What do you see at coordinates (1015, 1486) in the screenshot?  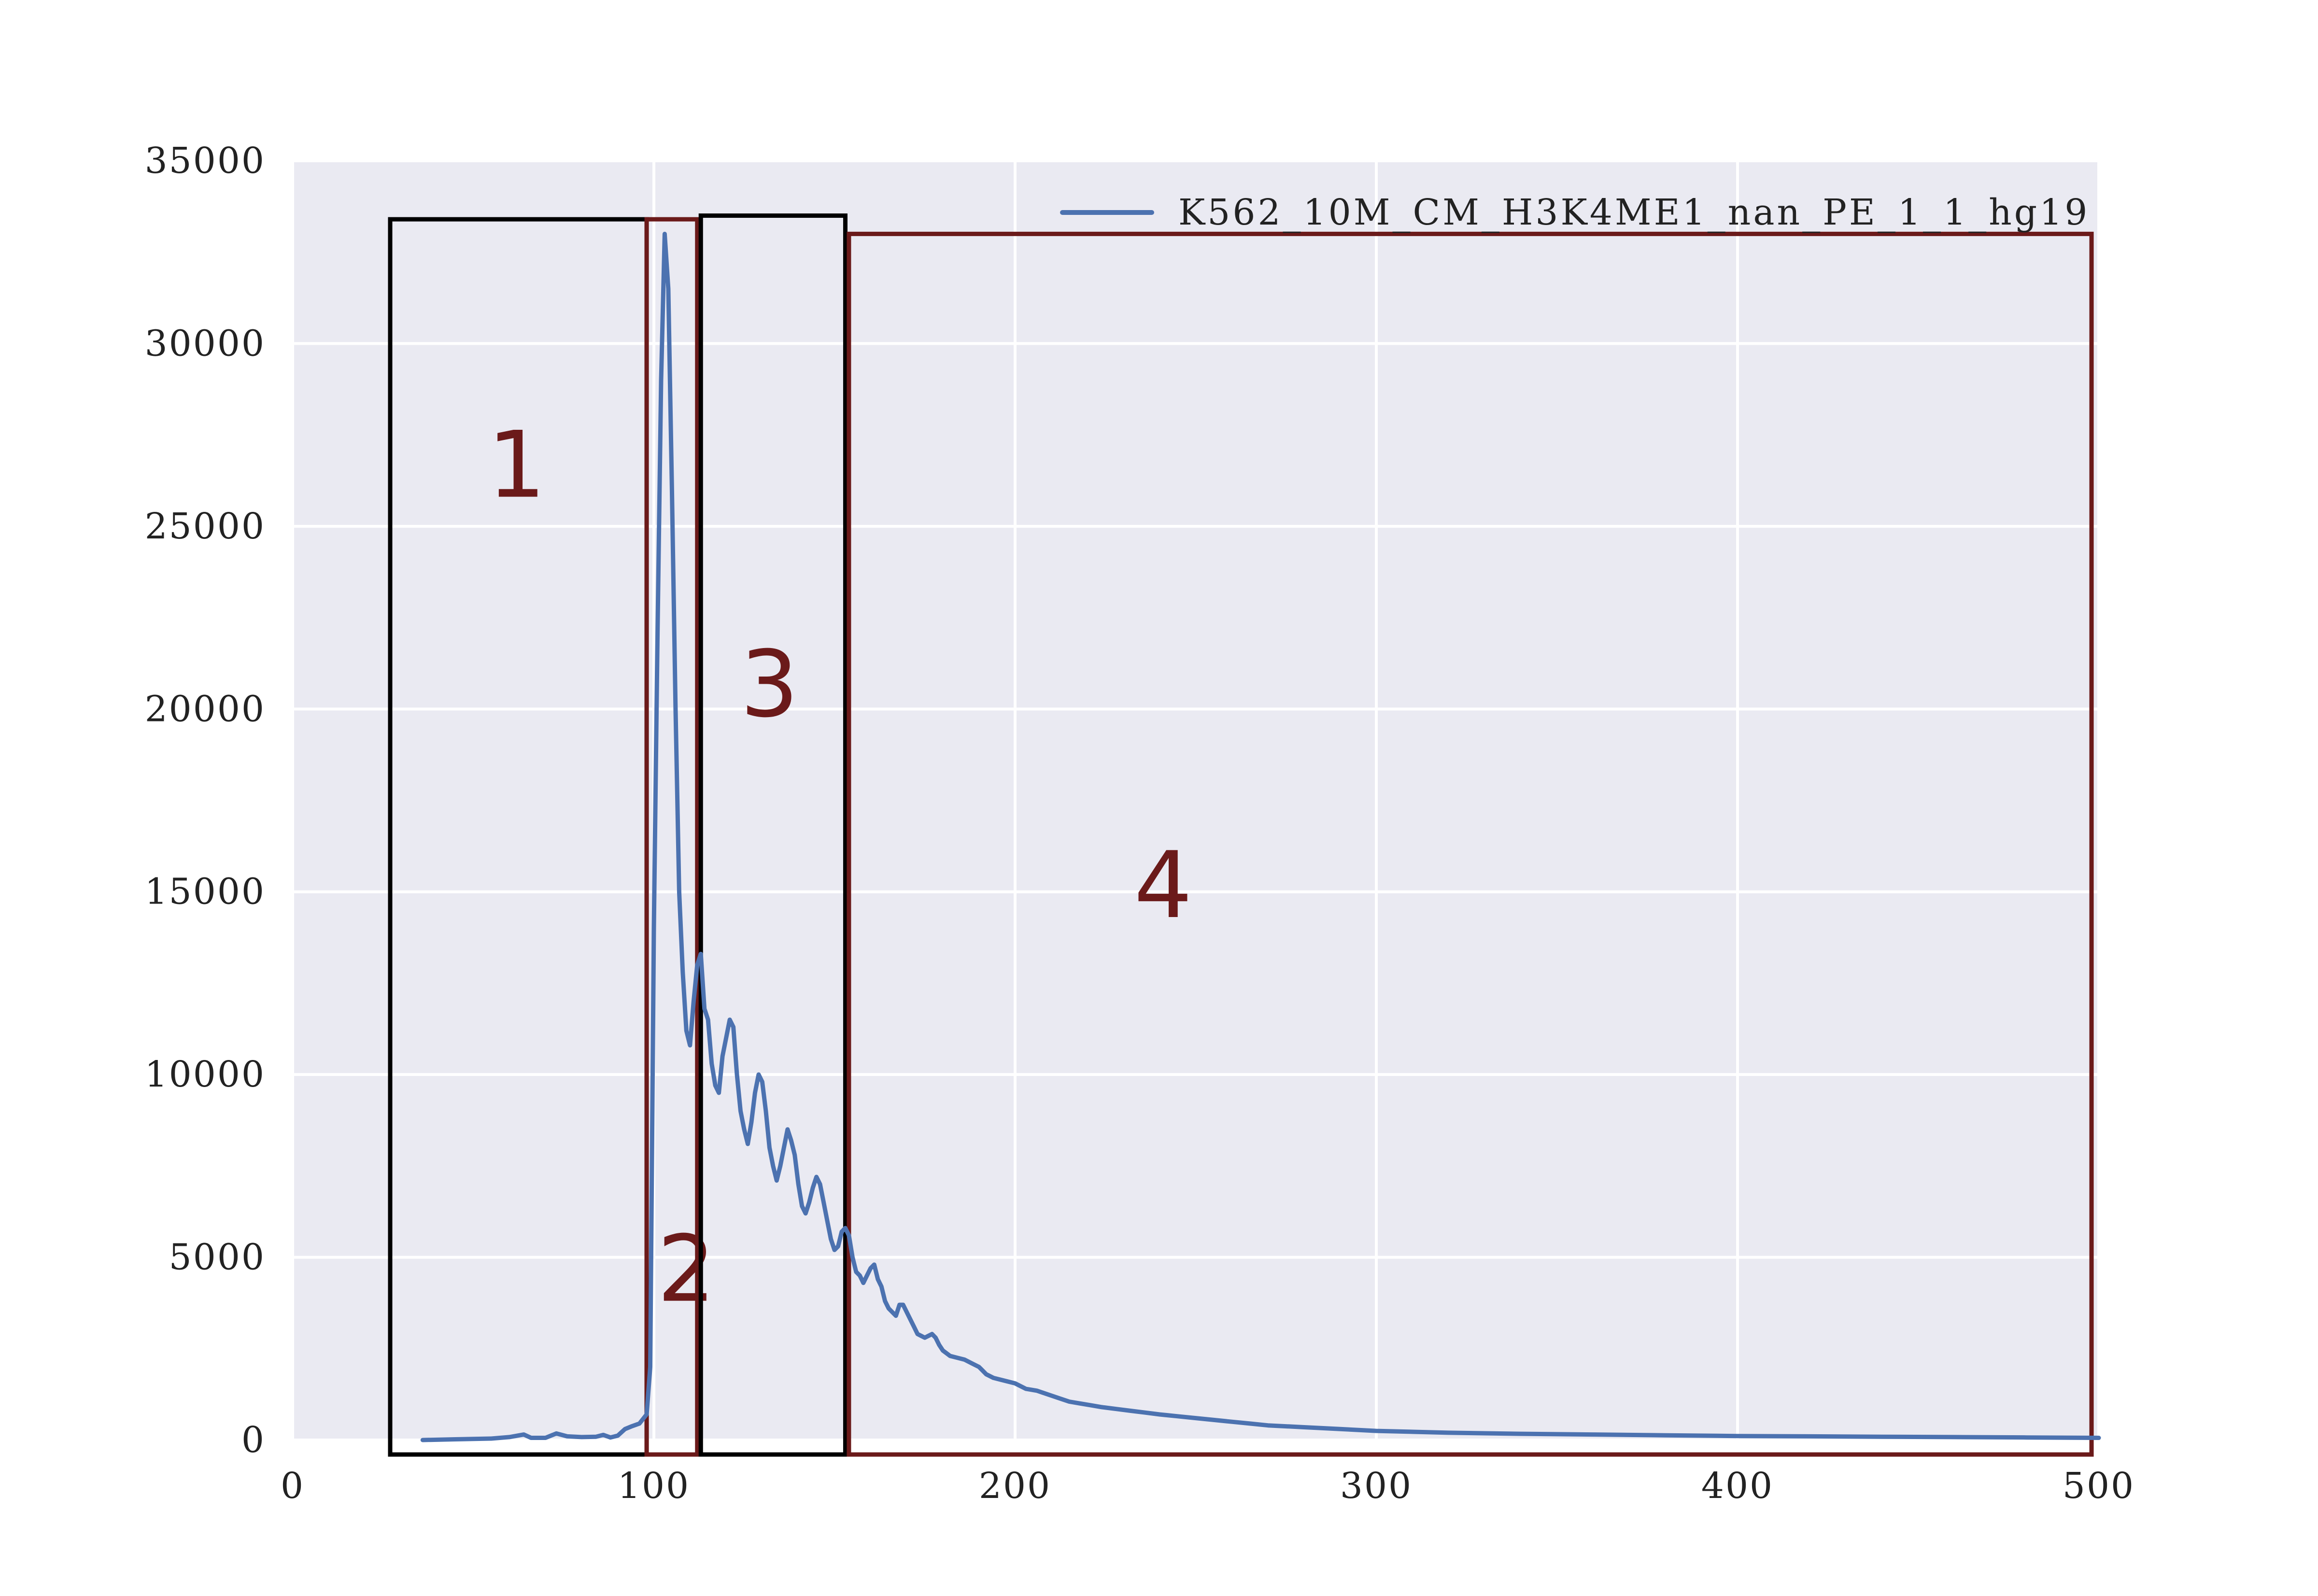 I see `x-tick-label: 200` at bounding box center [1015, 1486].